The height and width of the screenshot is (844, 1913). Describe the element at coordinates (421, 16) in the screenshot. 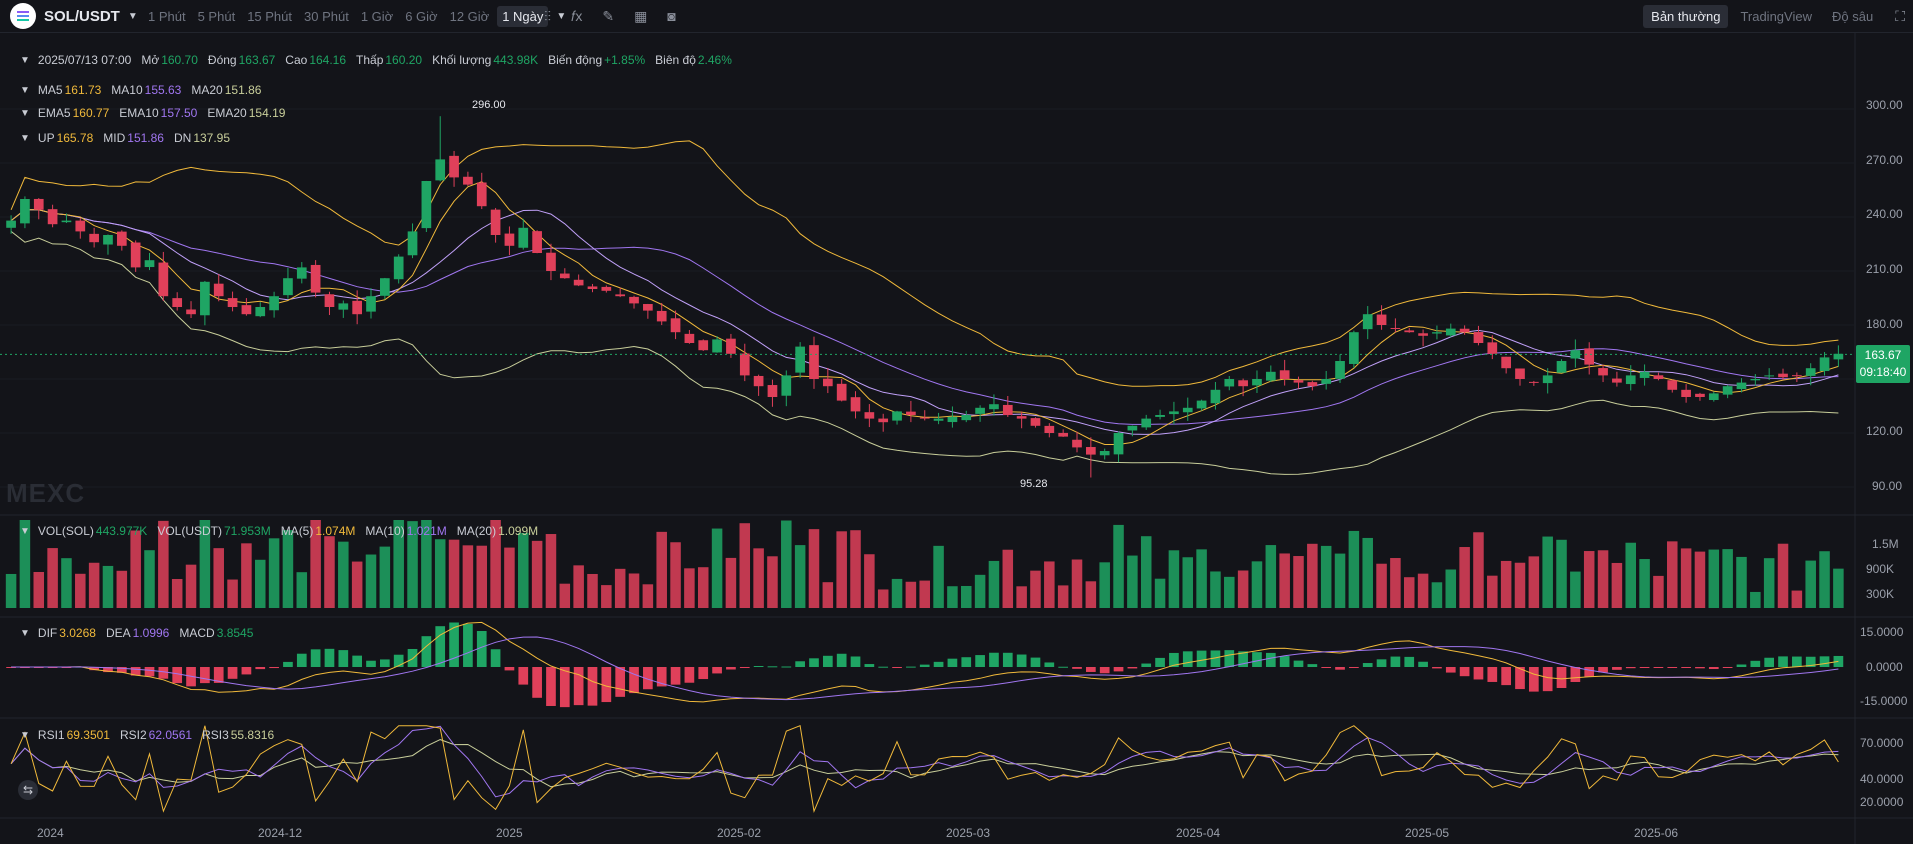

I see `interval-6h: 6 Giờ` at that location.